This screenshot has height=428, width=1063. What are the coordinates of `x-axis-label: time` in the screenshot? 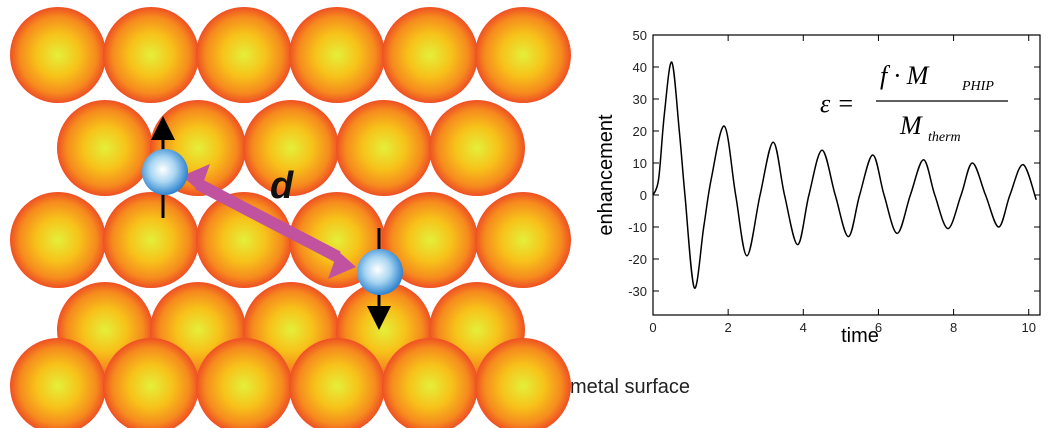 It's located at (860, 336).